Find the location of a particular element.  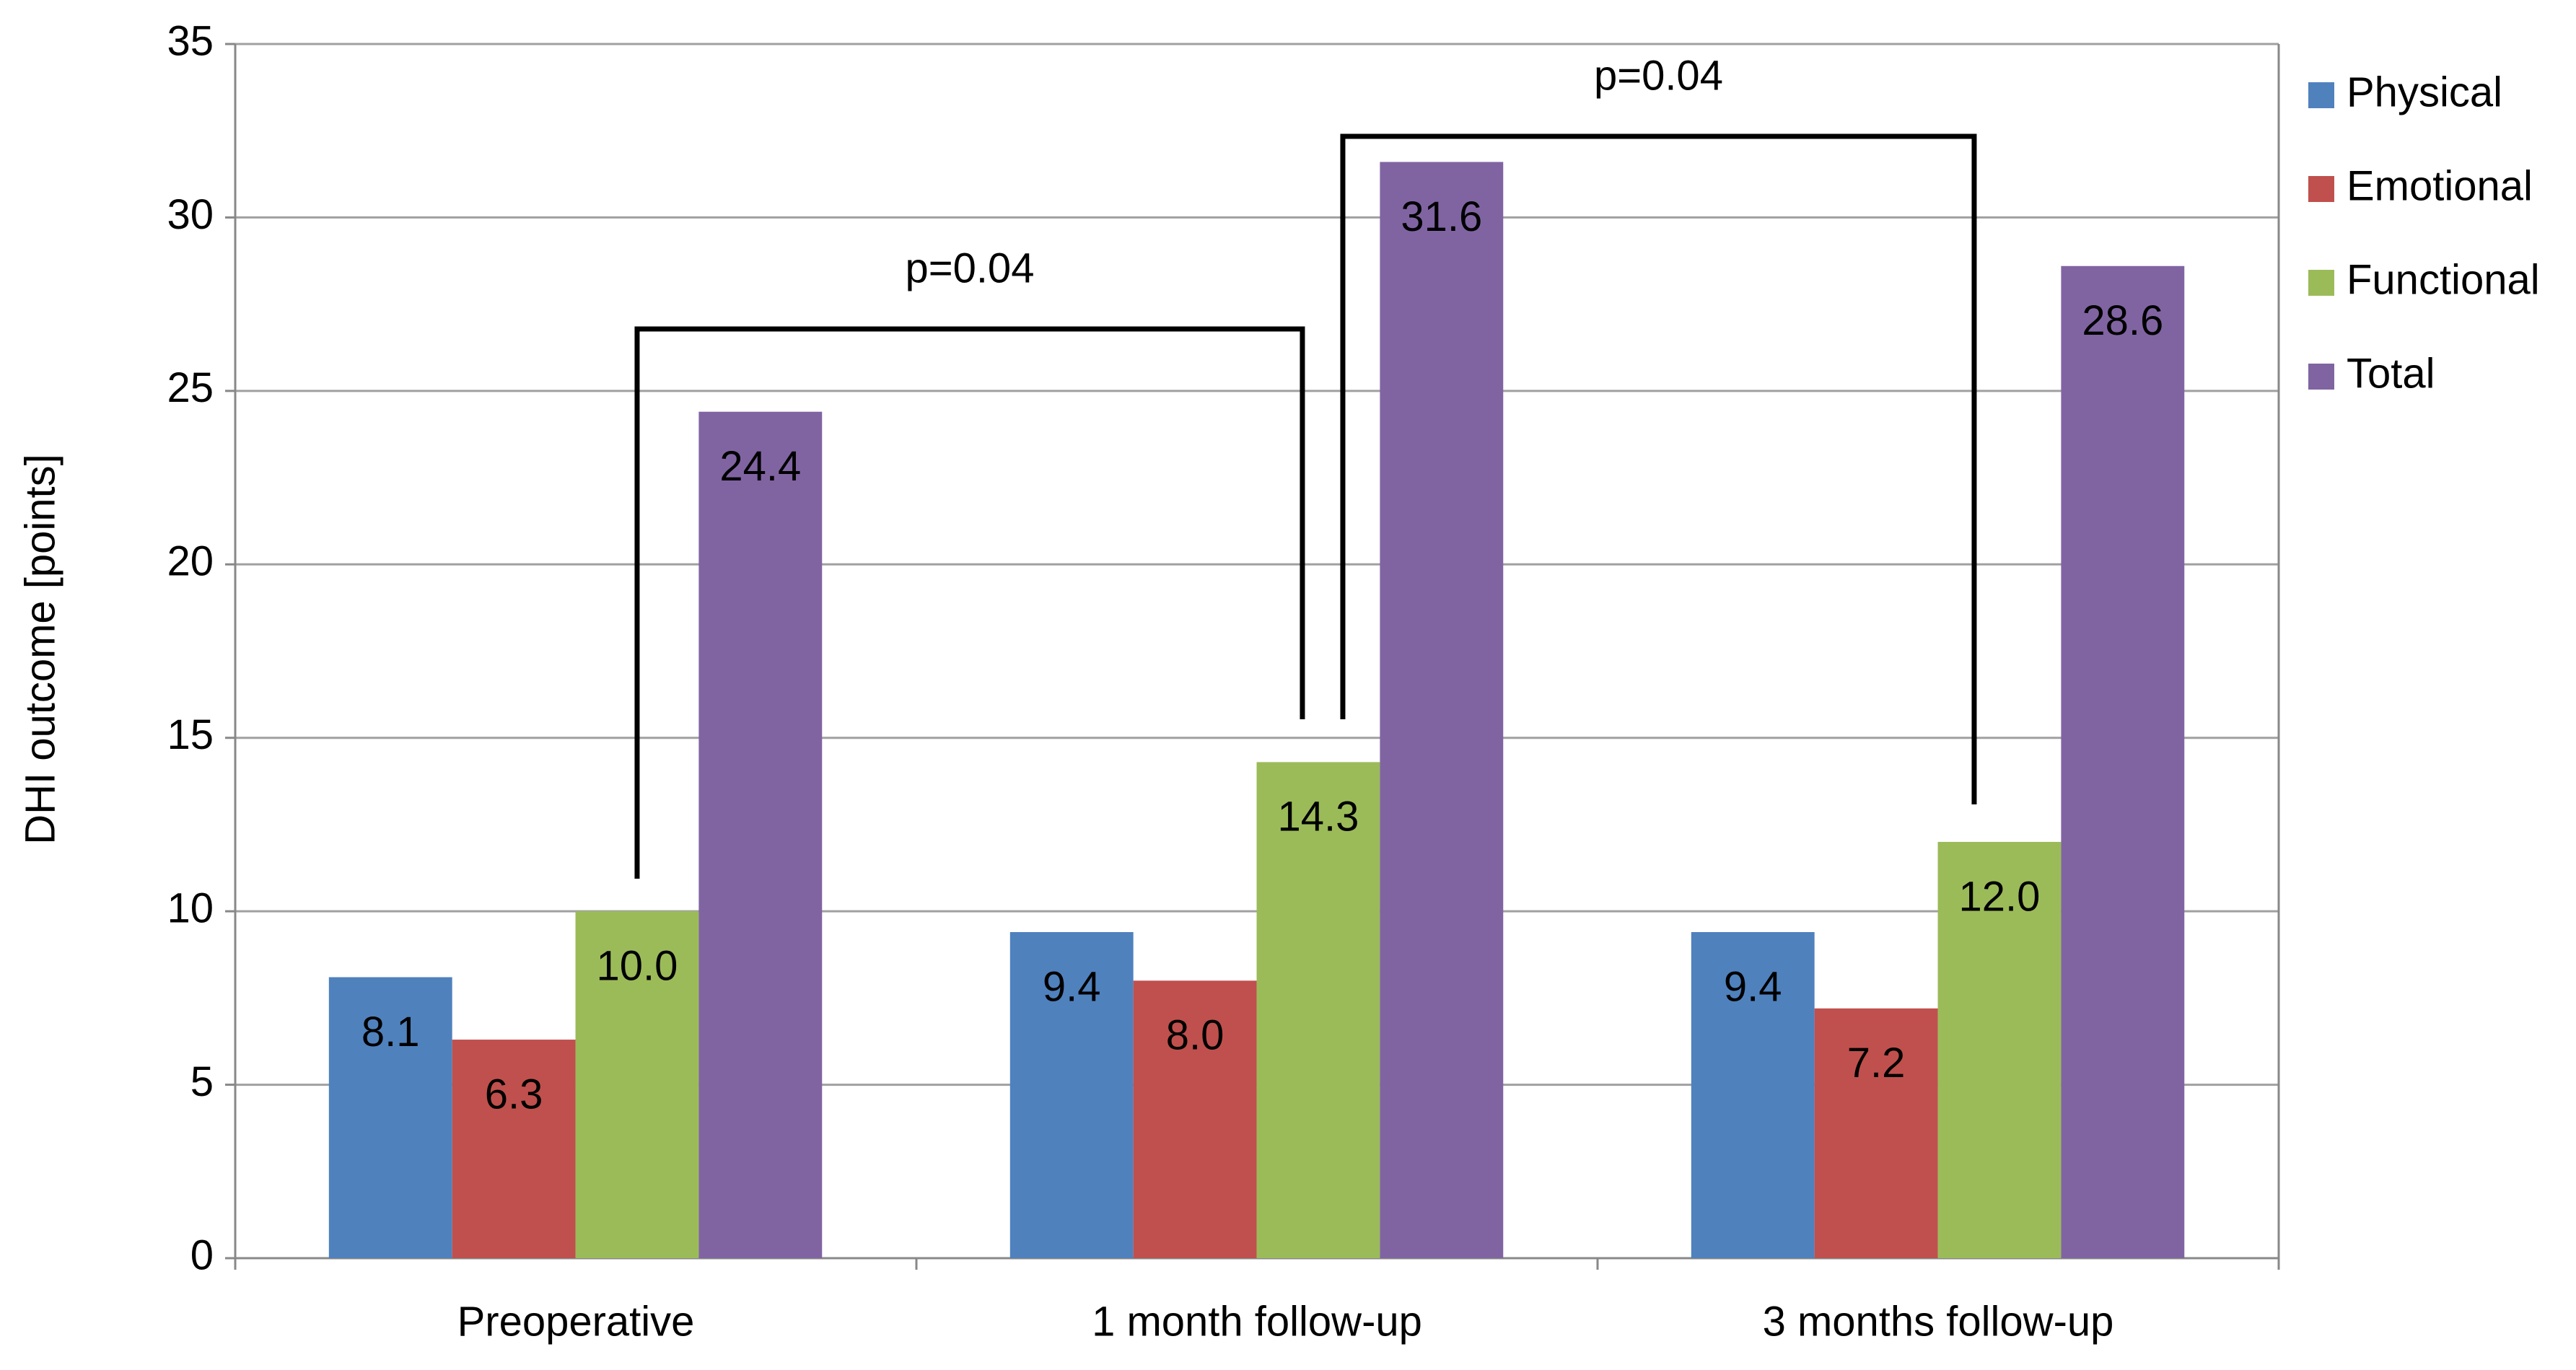

y-tick-label: 0 is located at coordinates (202, 1254).